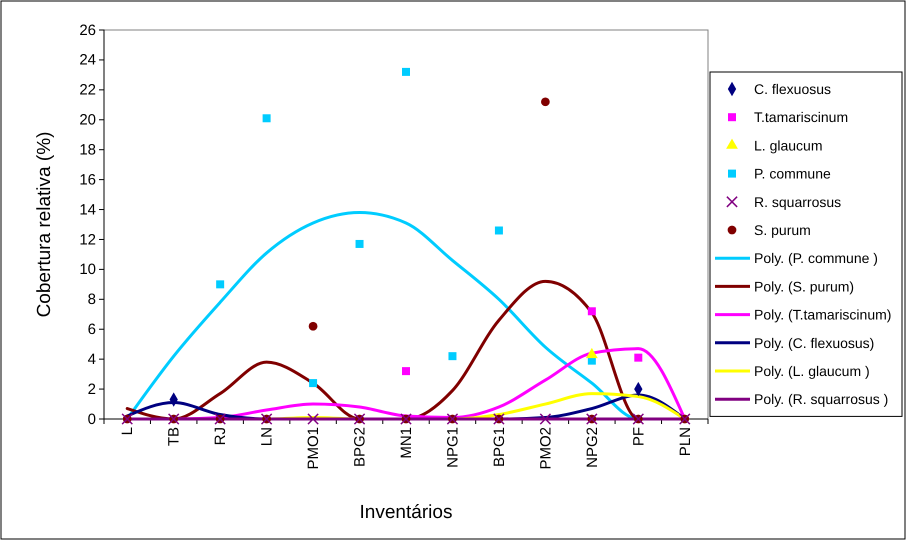  I want to click on legend-label: S. purum, so click(782, 230).